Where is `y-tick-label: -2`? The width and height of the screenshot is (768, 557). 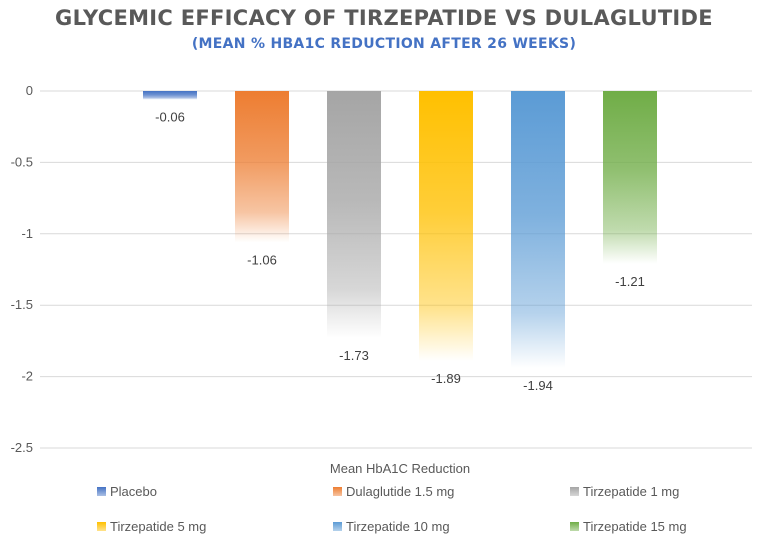 y-tick-label: -2 is located at coordinates (27, 376).